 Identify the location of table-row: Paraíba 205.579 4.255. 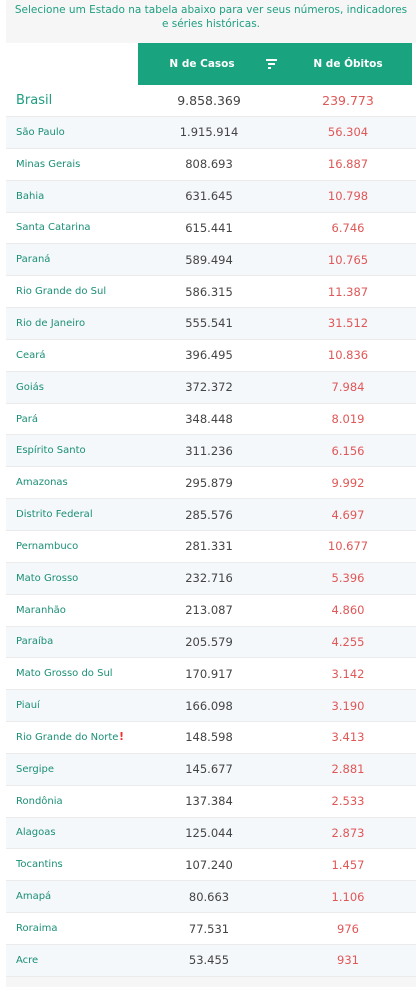
(211, 642).